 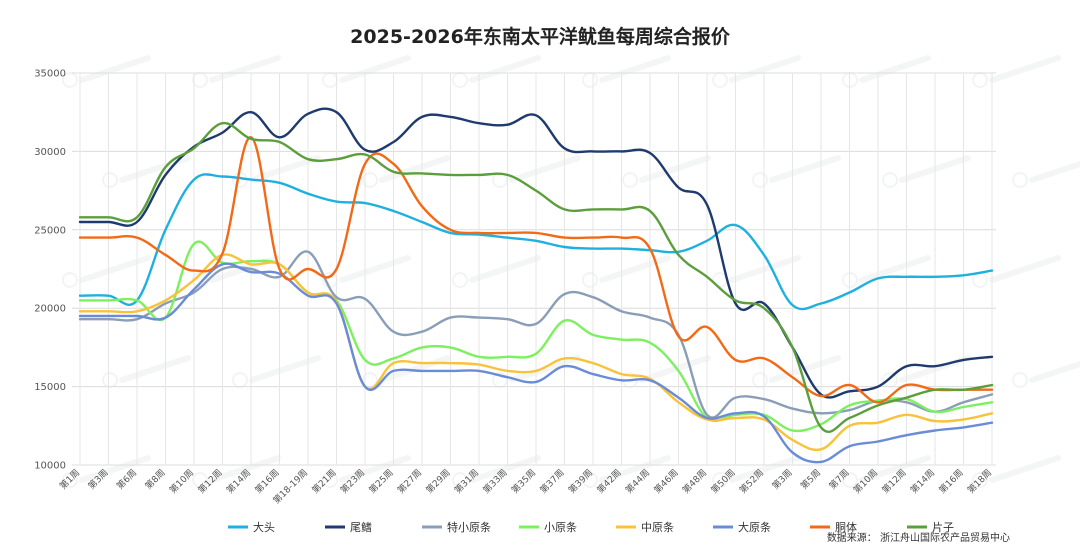 I want to click on legend-label: 片子, so click(x=943, y=527).